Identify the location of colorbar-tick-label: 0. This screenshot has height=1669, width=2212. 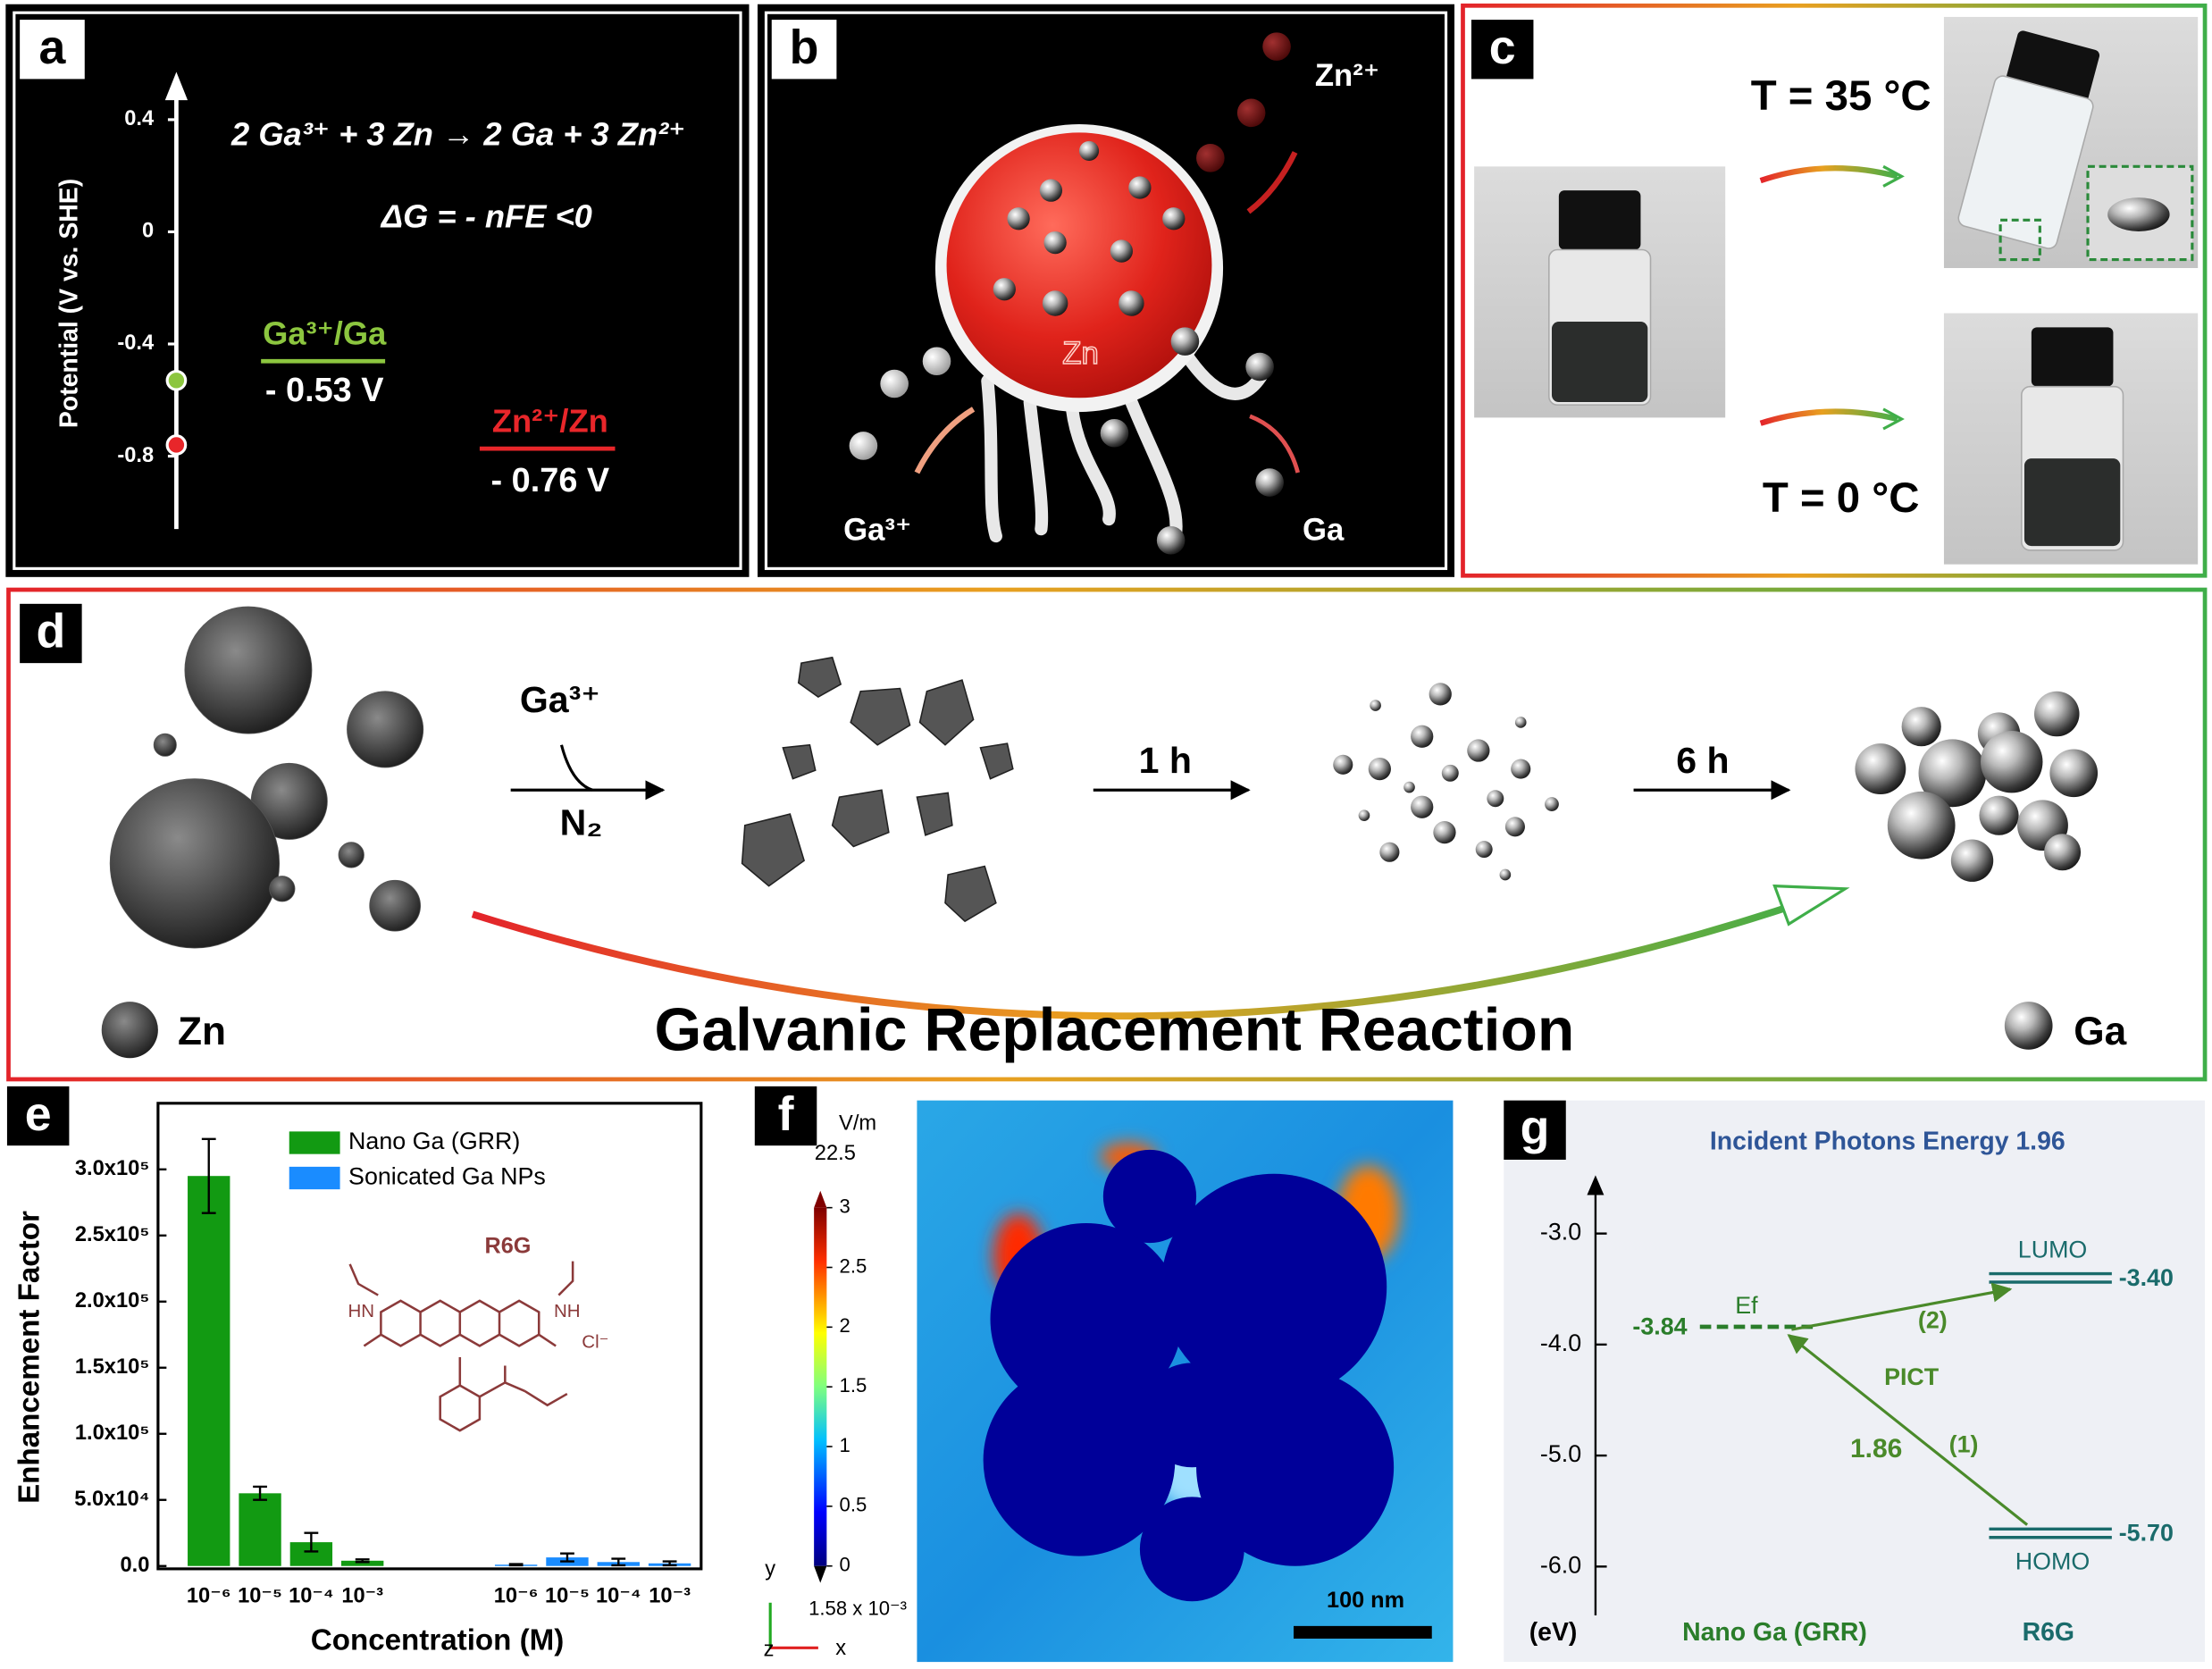
(845, 1565).